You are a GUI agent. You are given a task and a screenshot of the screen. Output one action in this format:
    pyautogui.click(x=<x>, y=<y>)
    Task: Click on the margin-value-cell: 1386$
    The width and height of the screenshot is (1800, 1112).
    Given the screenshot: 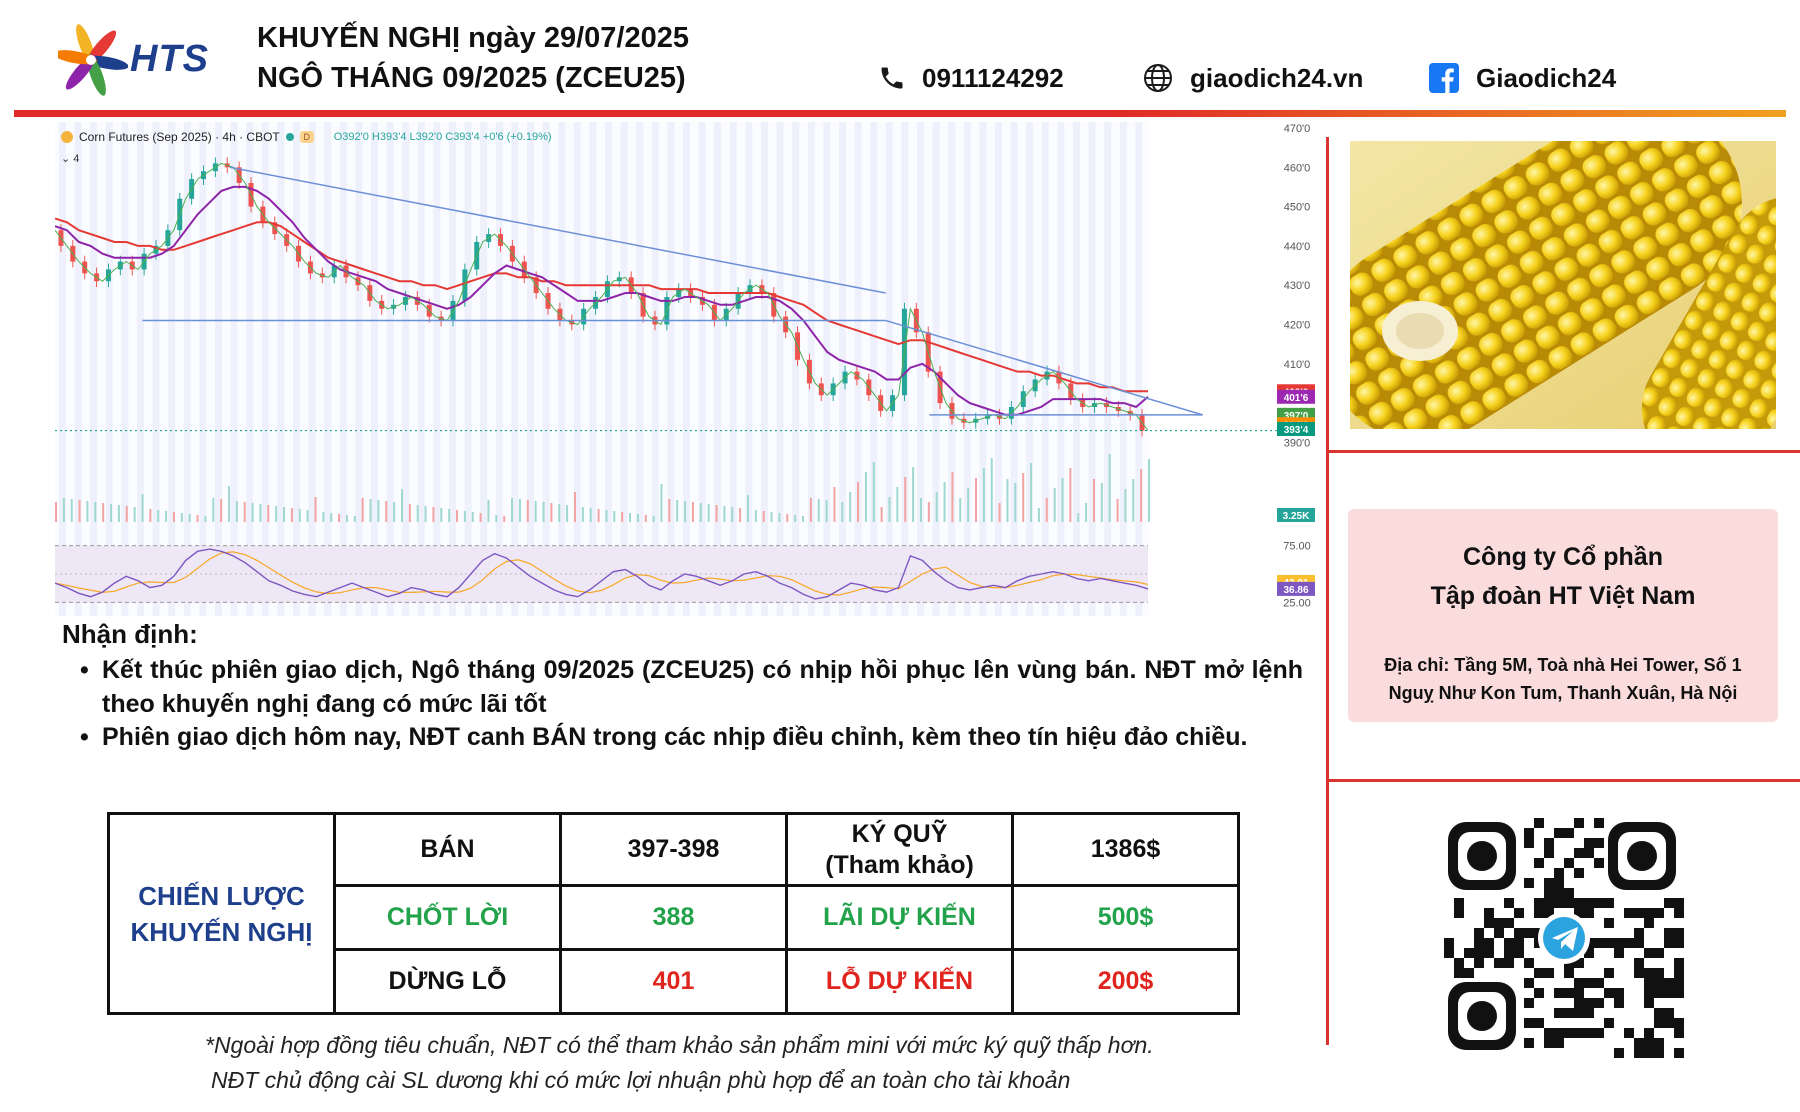 What is the action you would take?
    pyautogui.click(x=1125, y=849)
    